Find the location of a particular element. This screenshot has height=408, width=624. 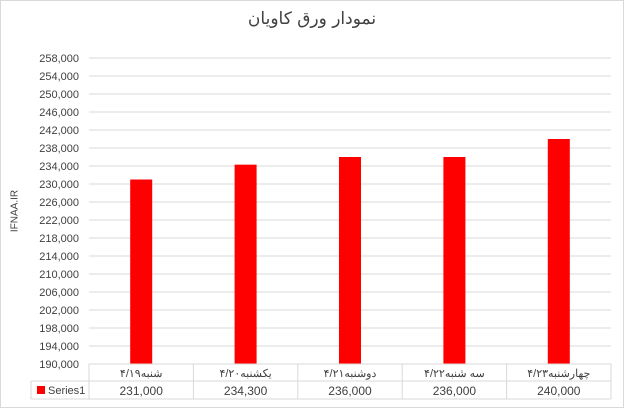

y-tick-label: 210,000 is located at coordinates (59, 275).